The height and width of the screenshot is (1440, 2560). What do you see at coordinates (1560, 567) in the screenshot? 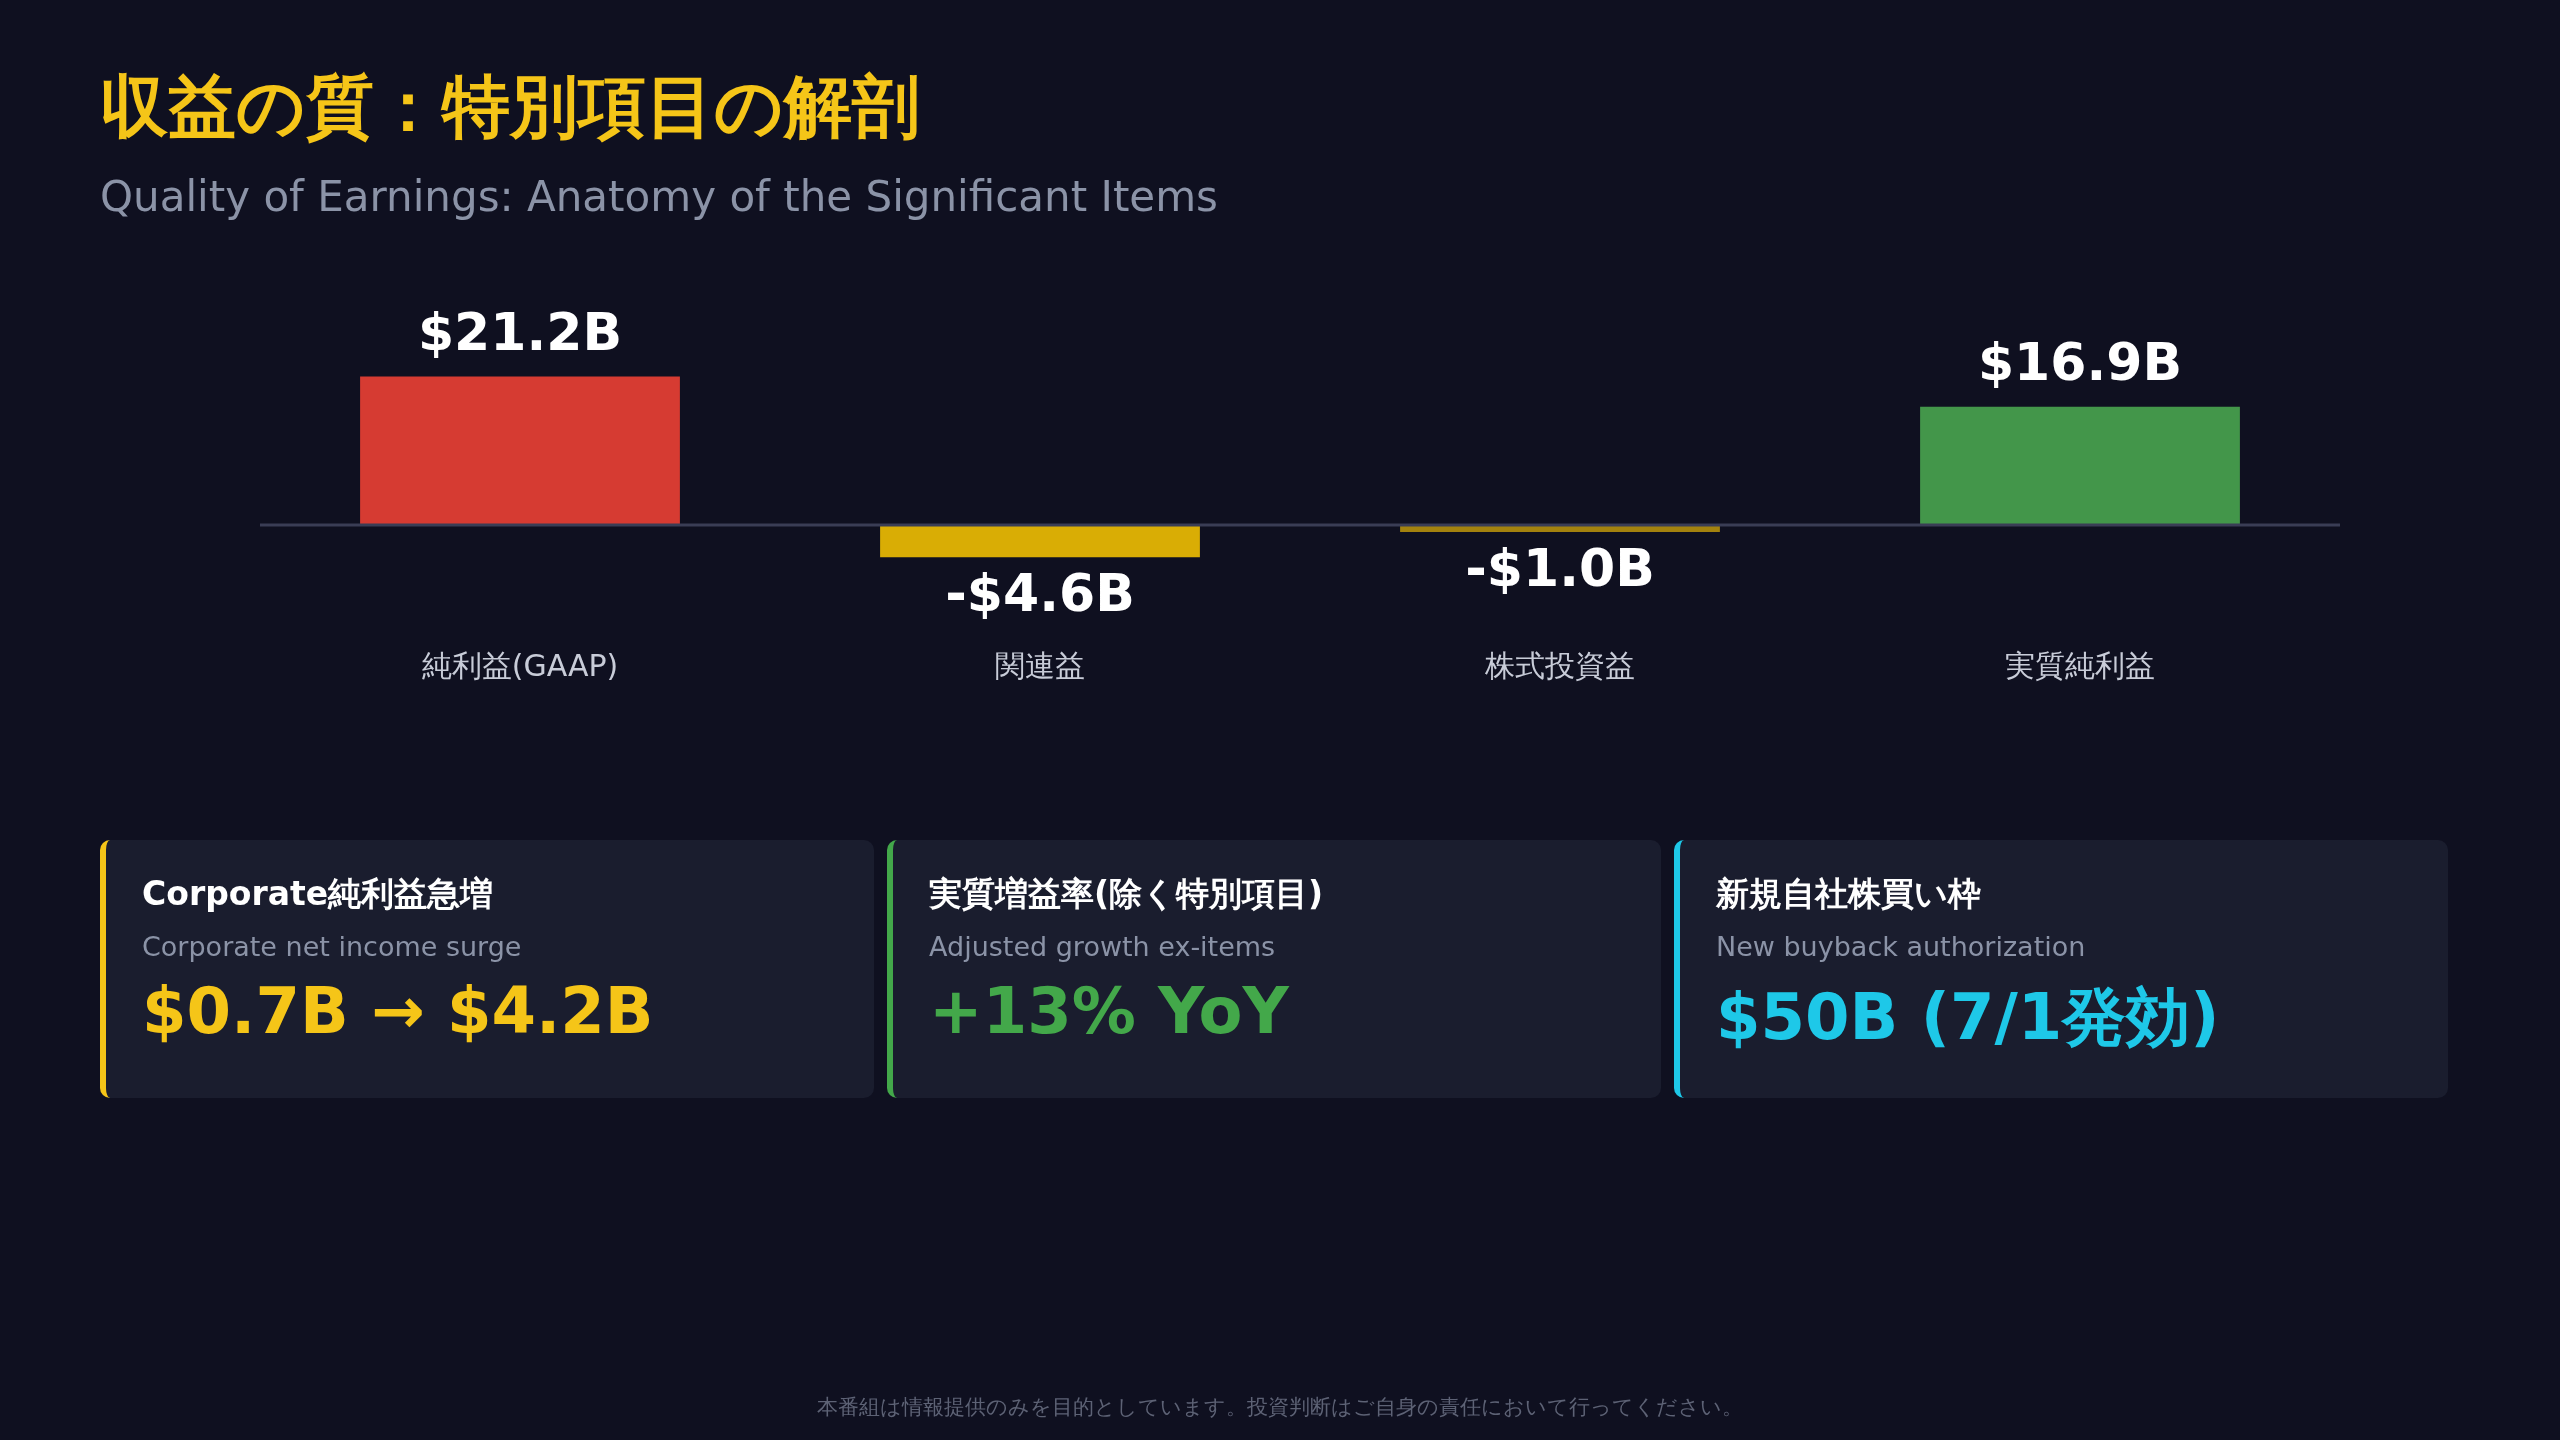
I see `data-label: -$1.0B` at bounding box center [1560, 567].